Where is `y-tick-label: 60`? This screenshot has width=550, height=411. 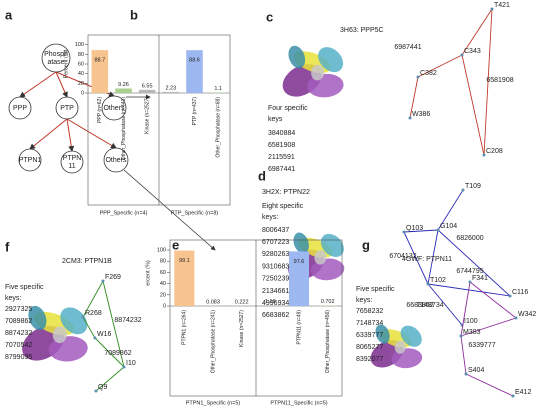 y-tick-label: 60 is located at coordinates (163, 273).